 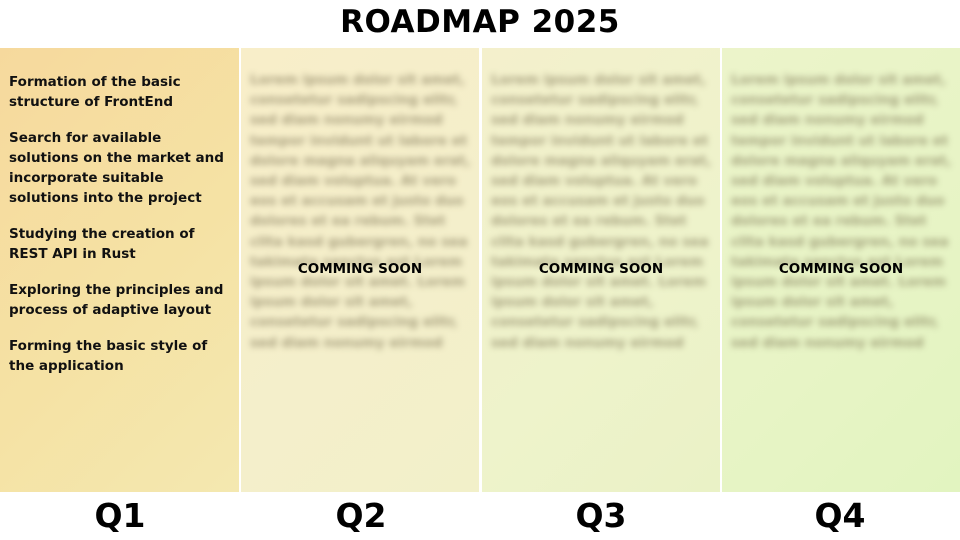 I want to click on quarter-label-q2: Q2, so click(x=361, y=515).